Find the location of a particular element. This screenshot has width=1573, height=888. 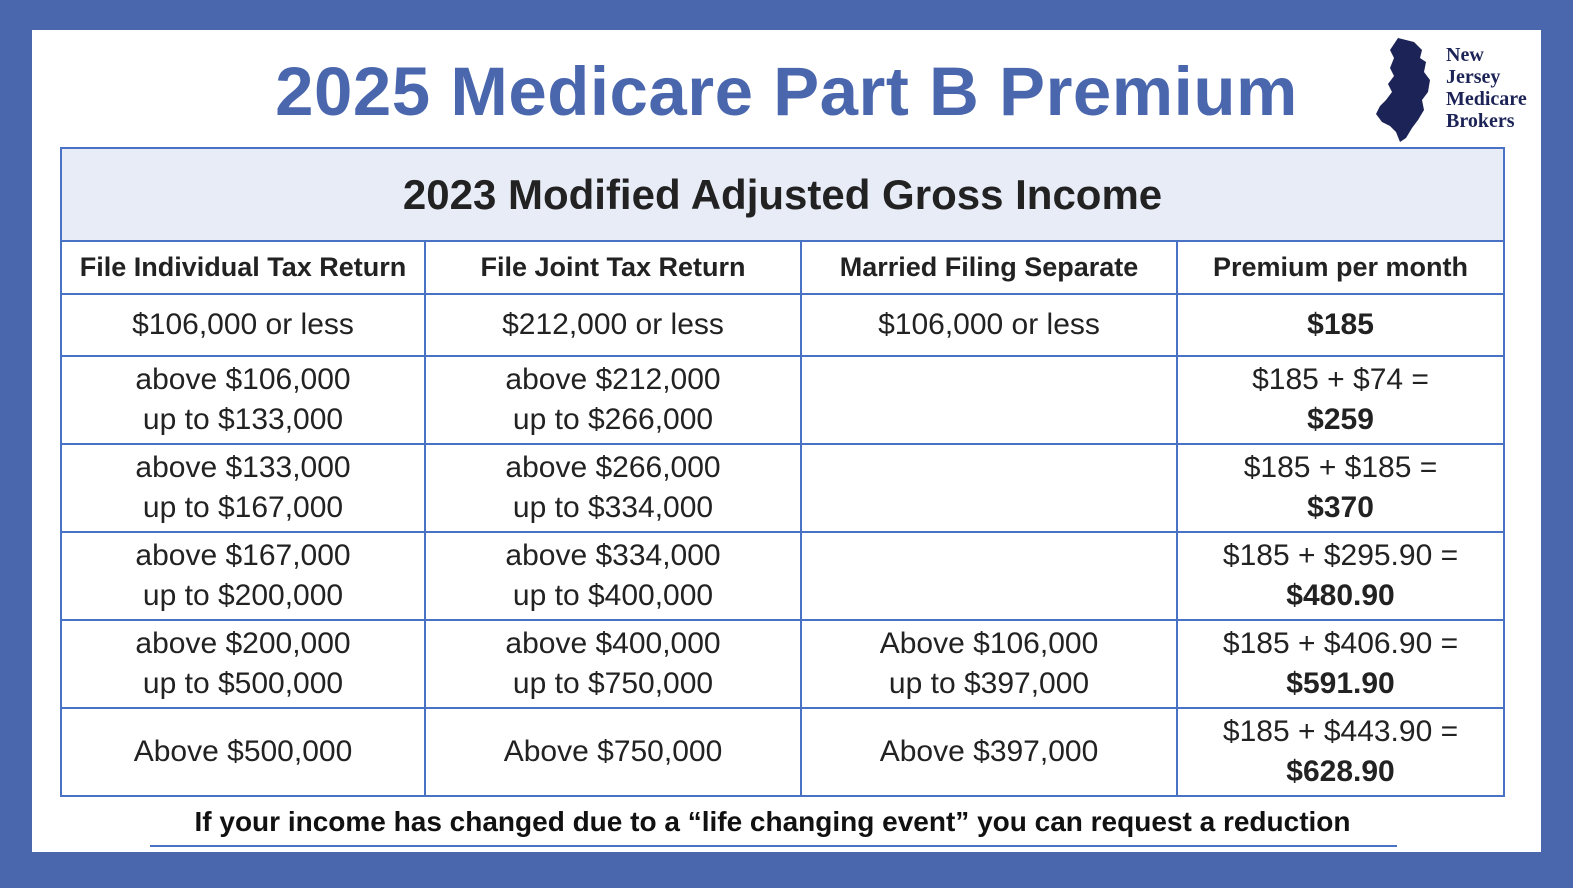

cell-line: $212,000 or less is located at coordinates (613, 324).